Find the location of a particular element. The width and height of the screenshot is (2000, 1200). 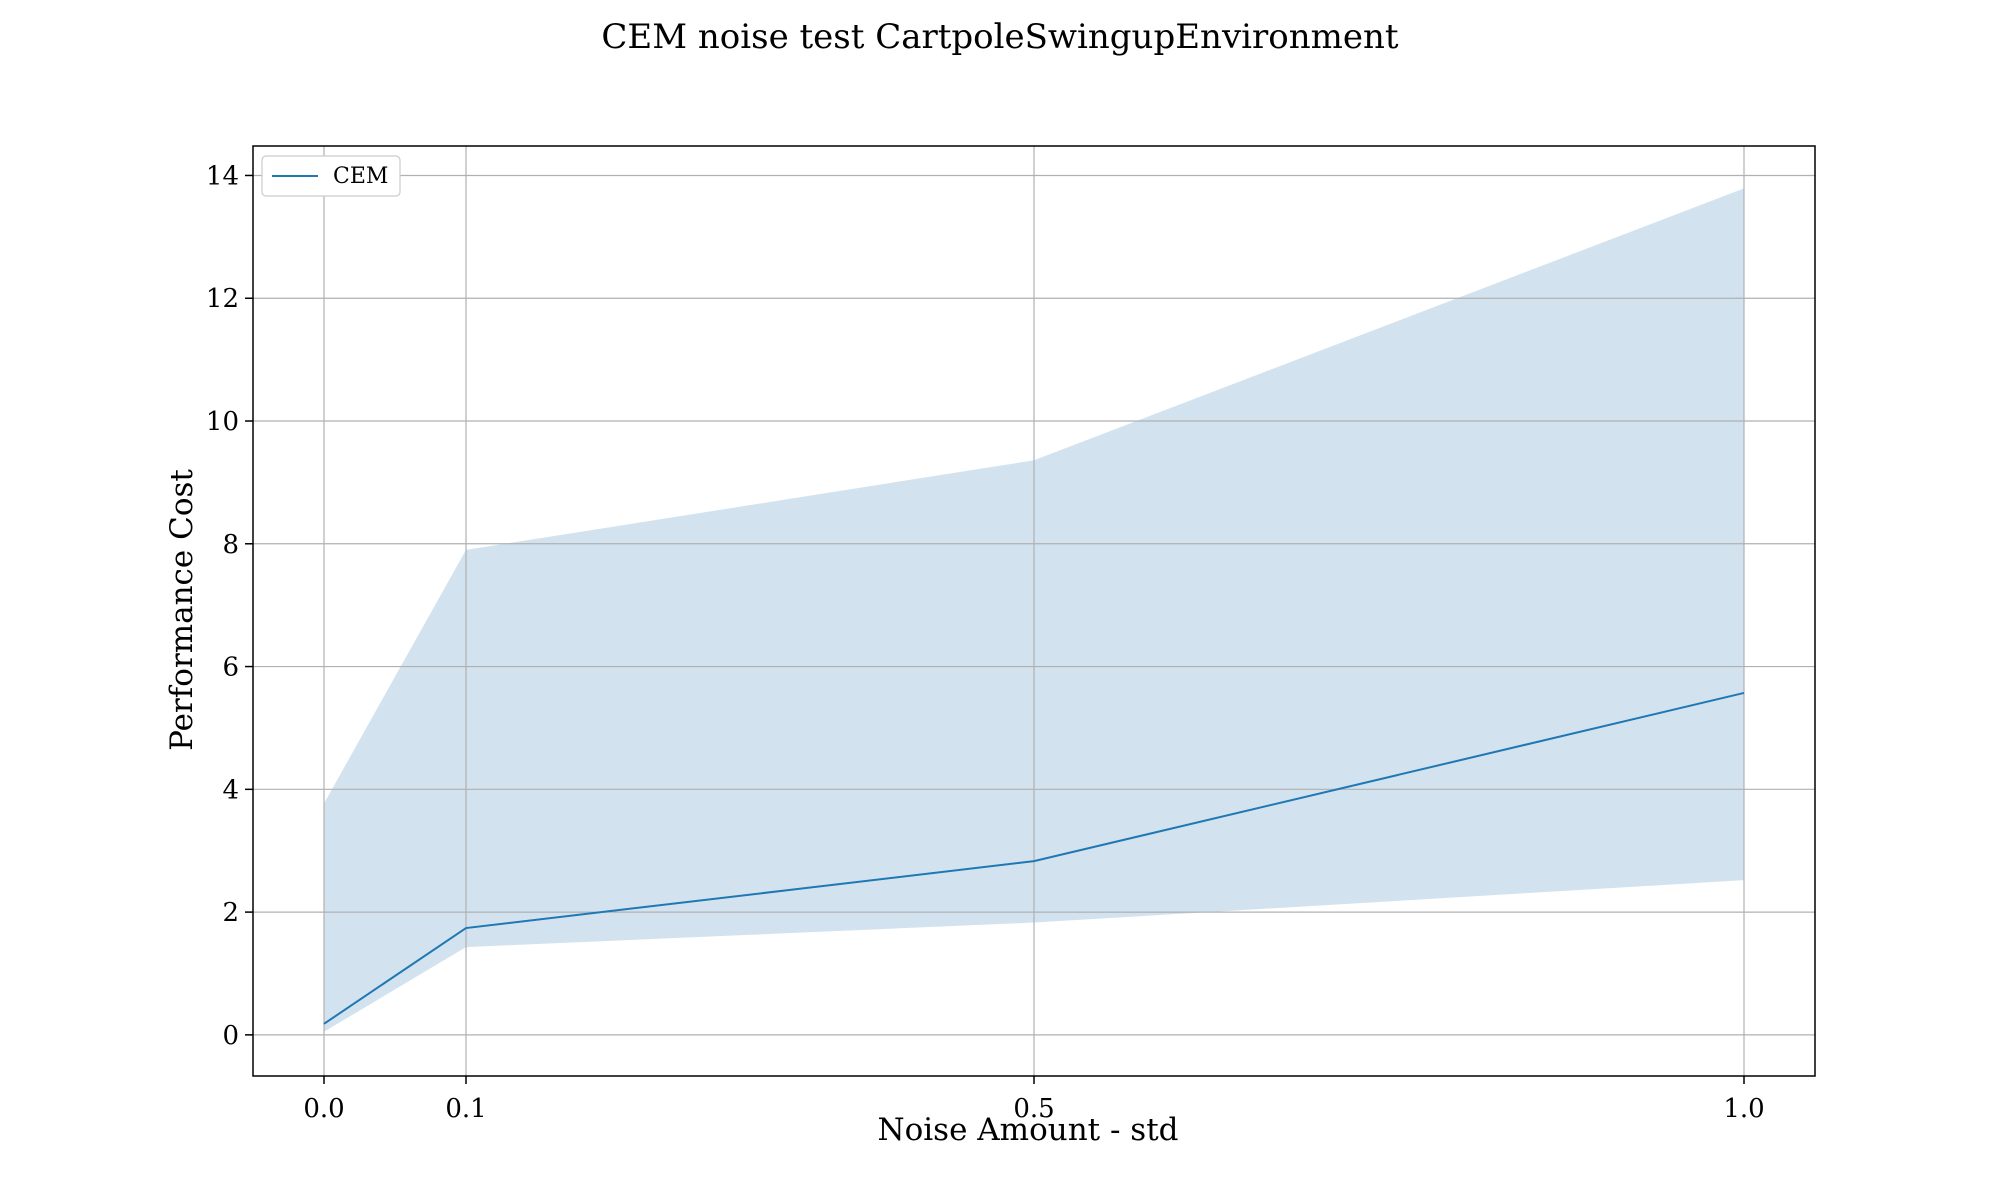

legend-box is located at coordinates (331, 176).